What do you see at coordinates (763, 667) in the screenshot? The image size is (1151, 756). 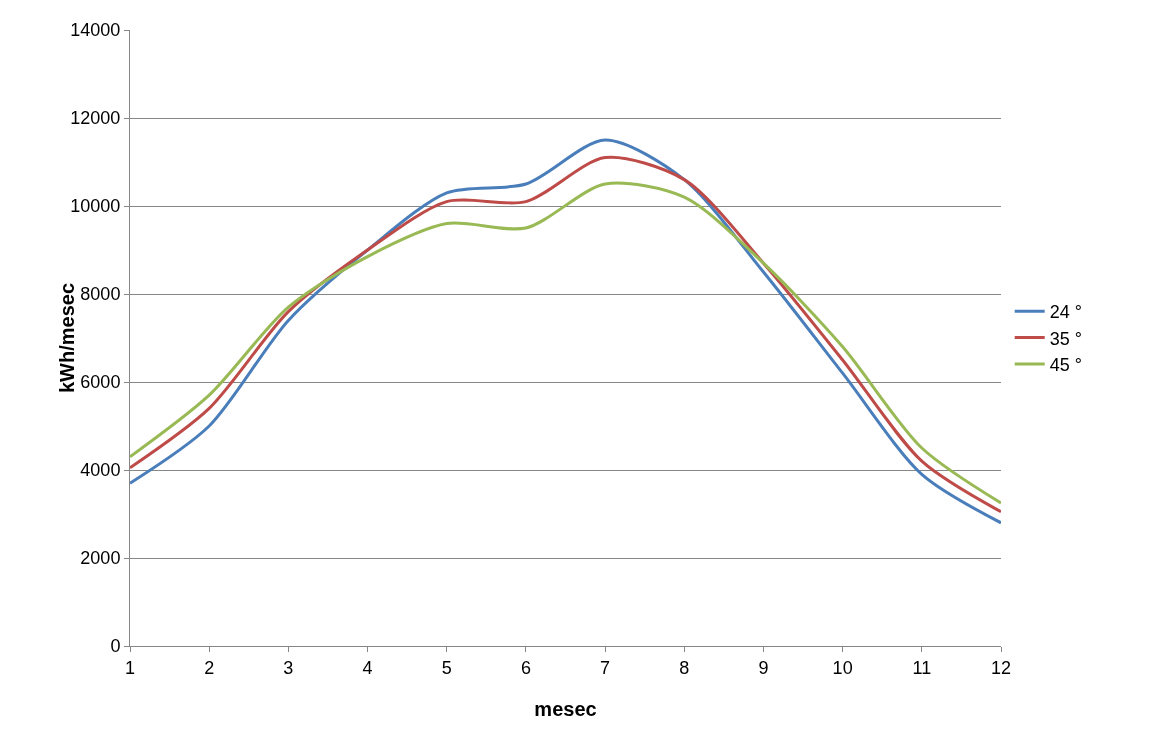 I see `x-tick-label: 9` at bounding box center [763, 667].